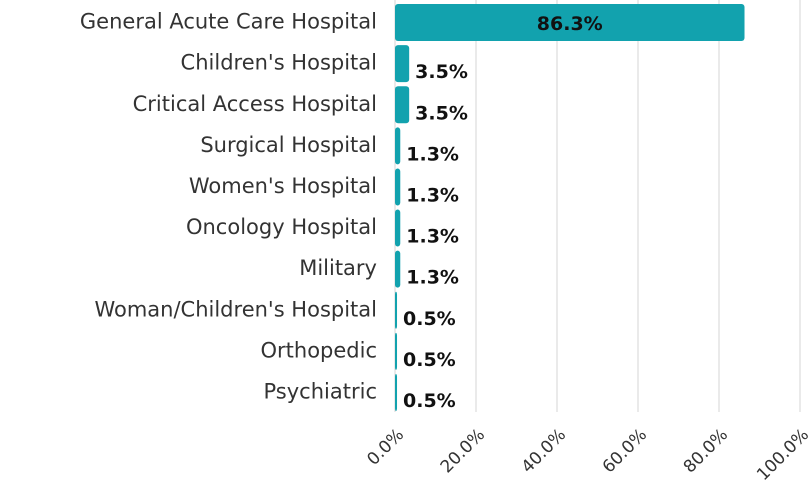 The height and width of the screenshot is (496, 812). What do you see at coordinates (318, 350) in the screenshot?
I see `category-label: Orthopedic` at bounding box center [318, 350].